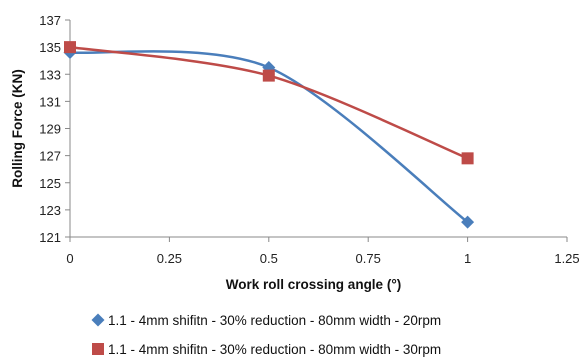  Describe the element at coordinates (467, 258) in the screenshot. I see `x-tick-label: 1` at that location.